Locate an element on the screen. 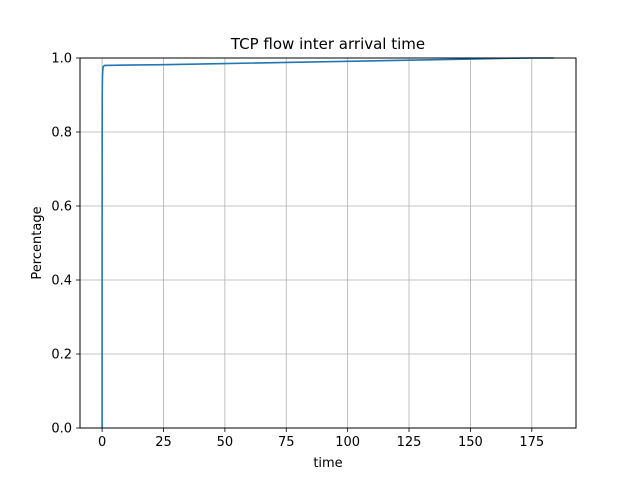  y-tick-label: 0.6 is located at coordinates (61, 207).